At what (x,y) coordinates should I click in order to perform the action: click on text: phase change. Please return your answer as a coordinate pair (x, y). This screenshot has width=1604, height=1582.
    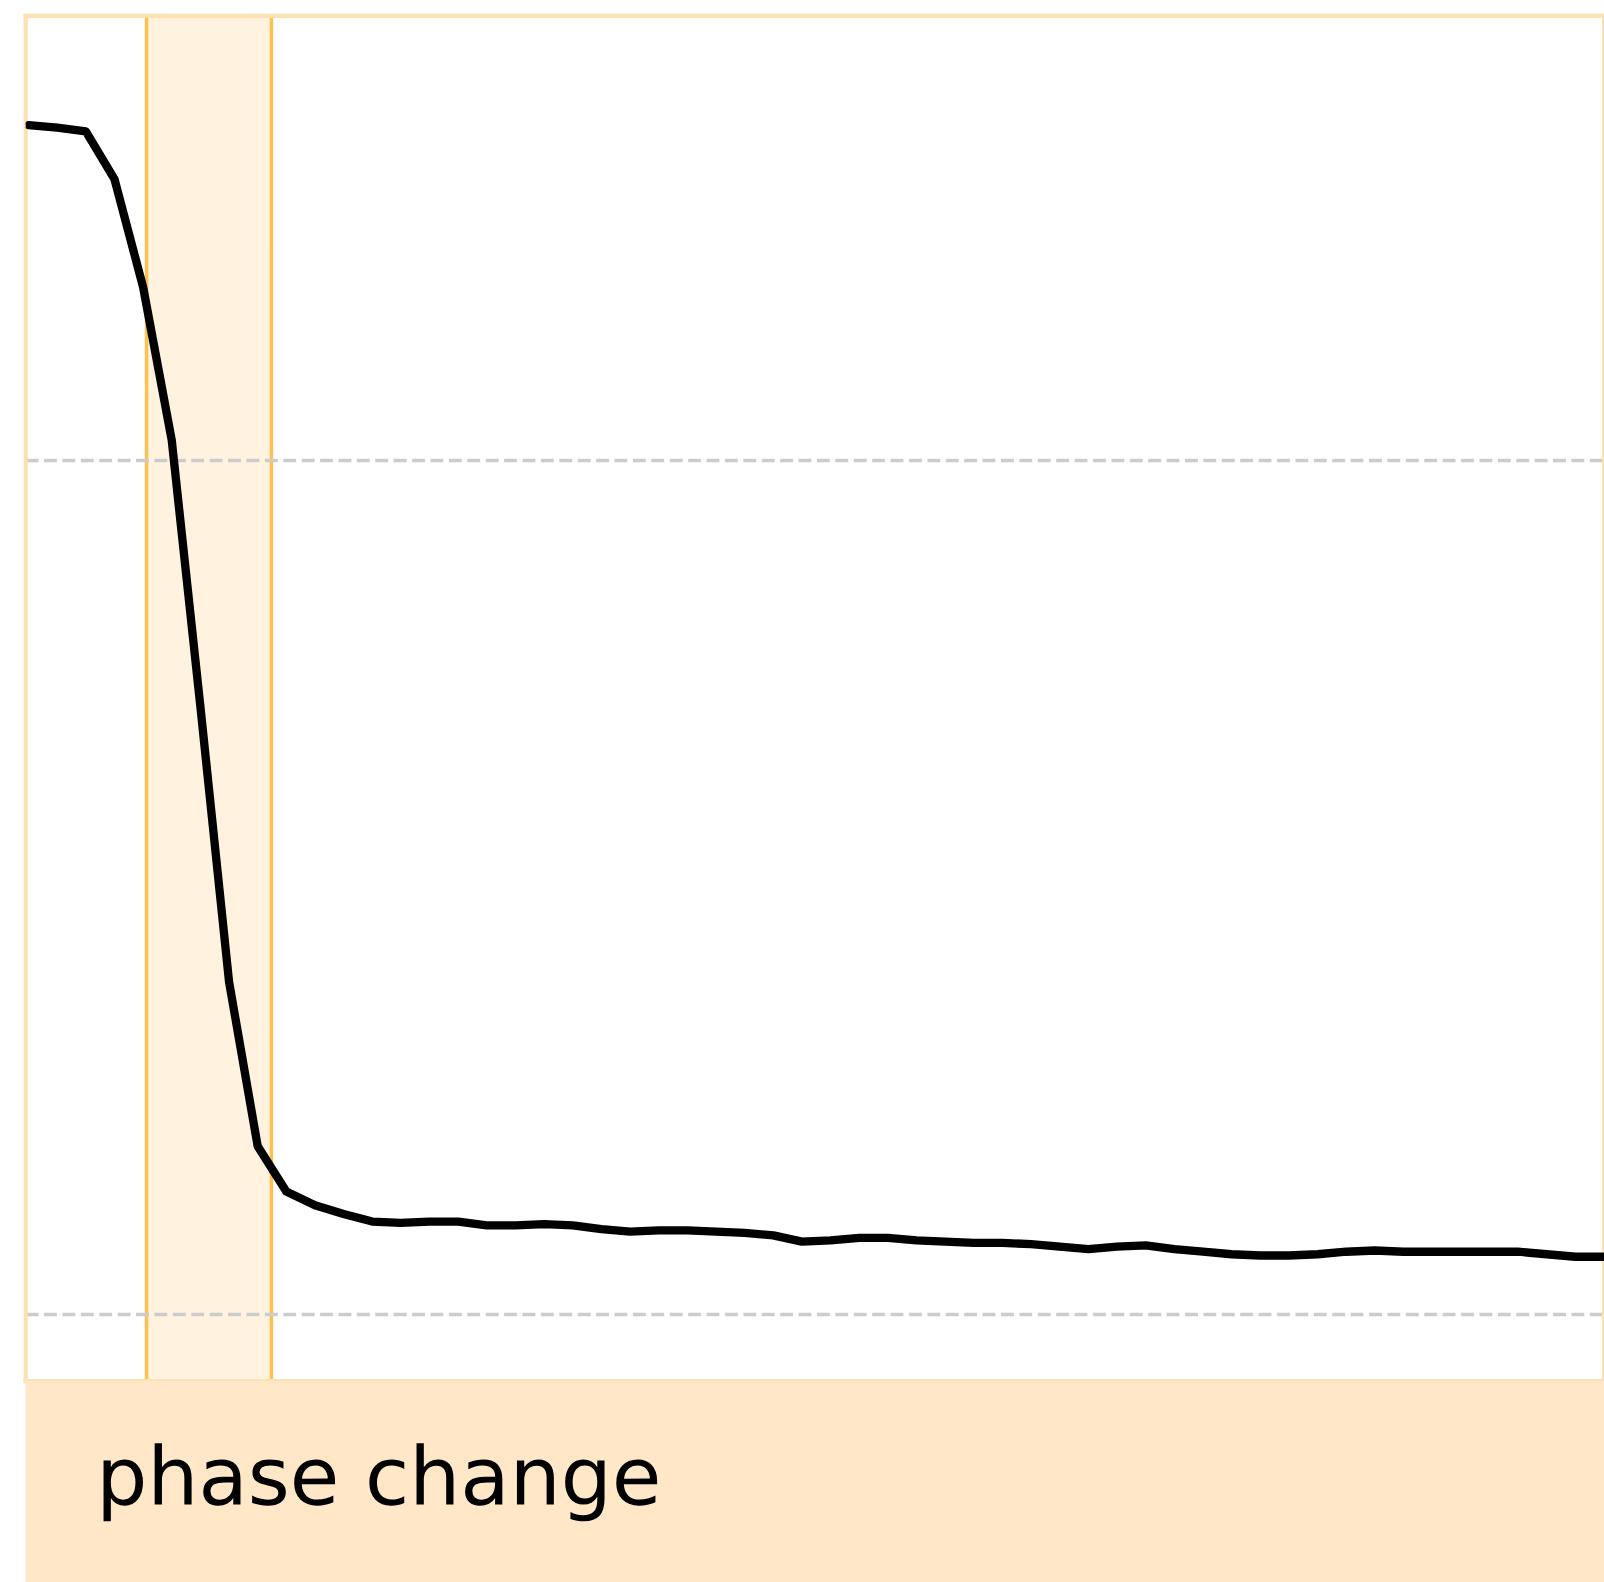
    Looking at the image, I should click on (380, 1482).